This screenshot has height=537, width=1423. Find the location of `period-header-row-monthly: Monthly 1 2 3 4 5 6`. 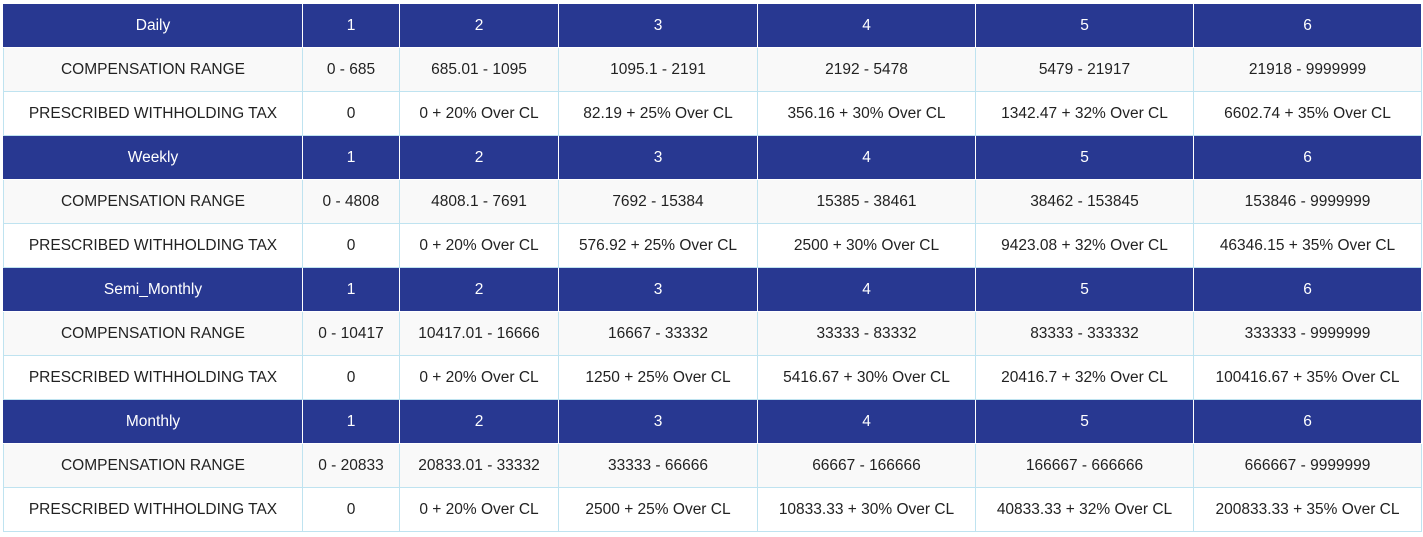

period-header-row-monthly: Monthly 1 2 3 4 5 6 is located at coordinates (712, 421).